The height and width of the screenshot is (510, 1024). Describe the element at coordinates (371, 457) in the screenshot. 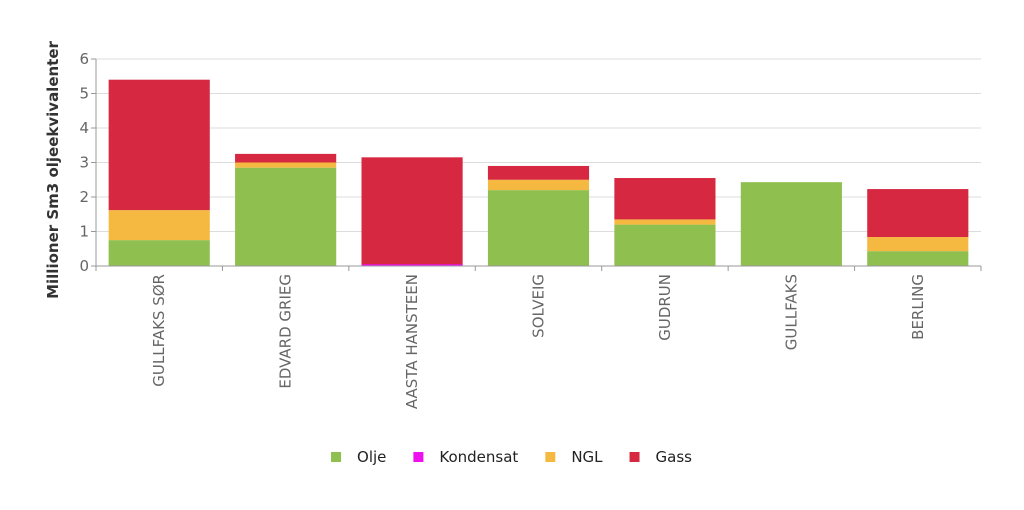

I see `legend-label-olje: Olje` at that location.